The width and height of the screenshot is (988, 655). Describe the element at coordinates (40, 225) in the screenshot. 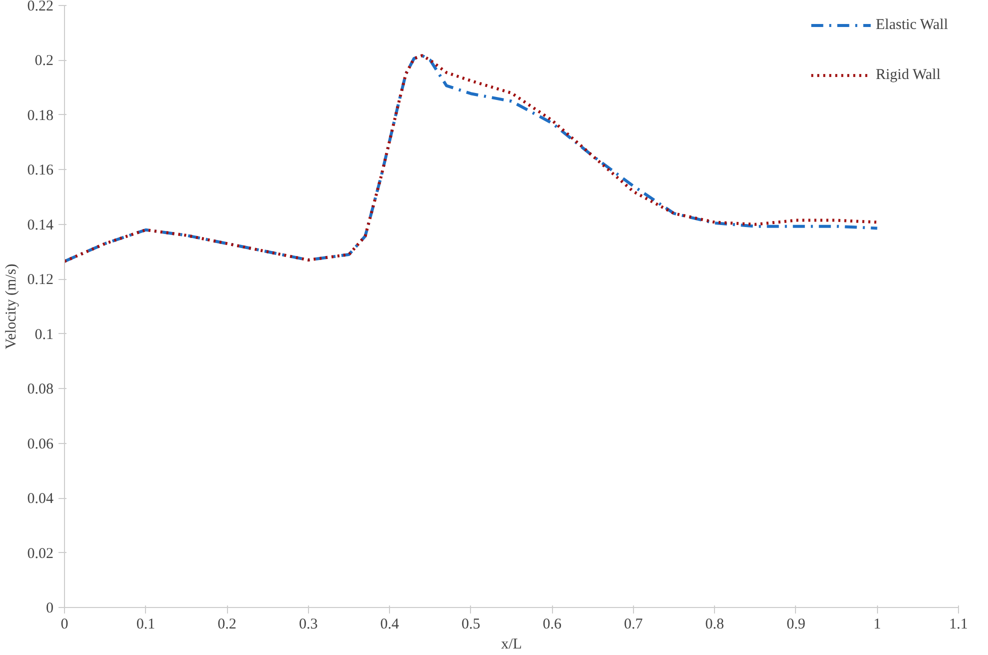

I see `y-tick-label: 0.14` at that location.